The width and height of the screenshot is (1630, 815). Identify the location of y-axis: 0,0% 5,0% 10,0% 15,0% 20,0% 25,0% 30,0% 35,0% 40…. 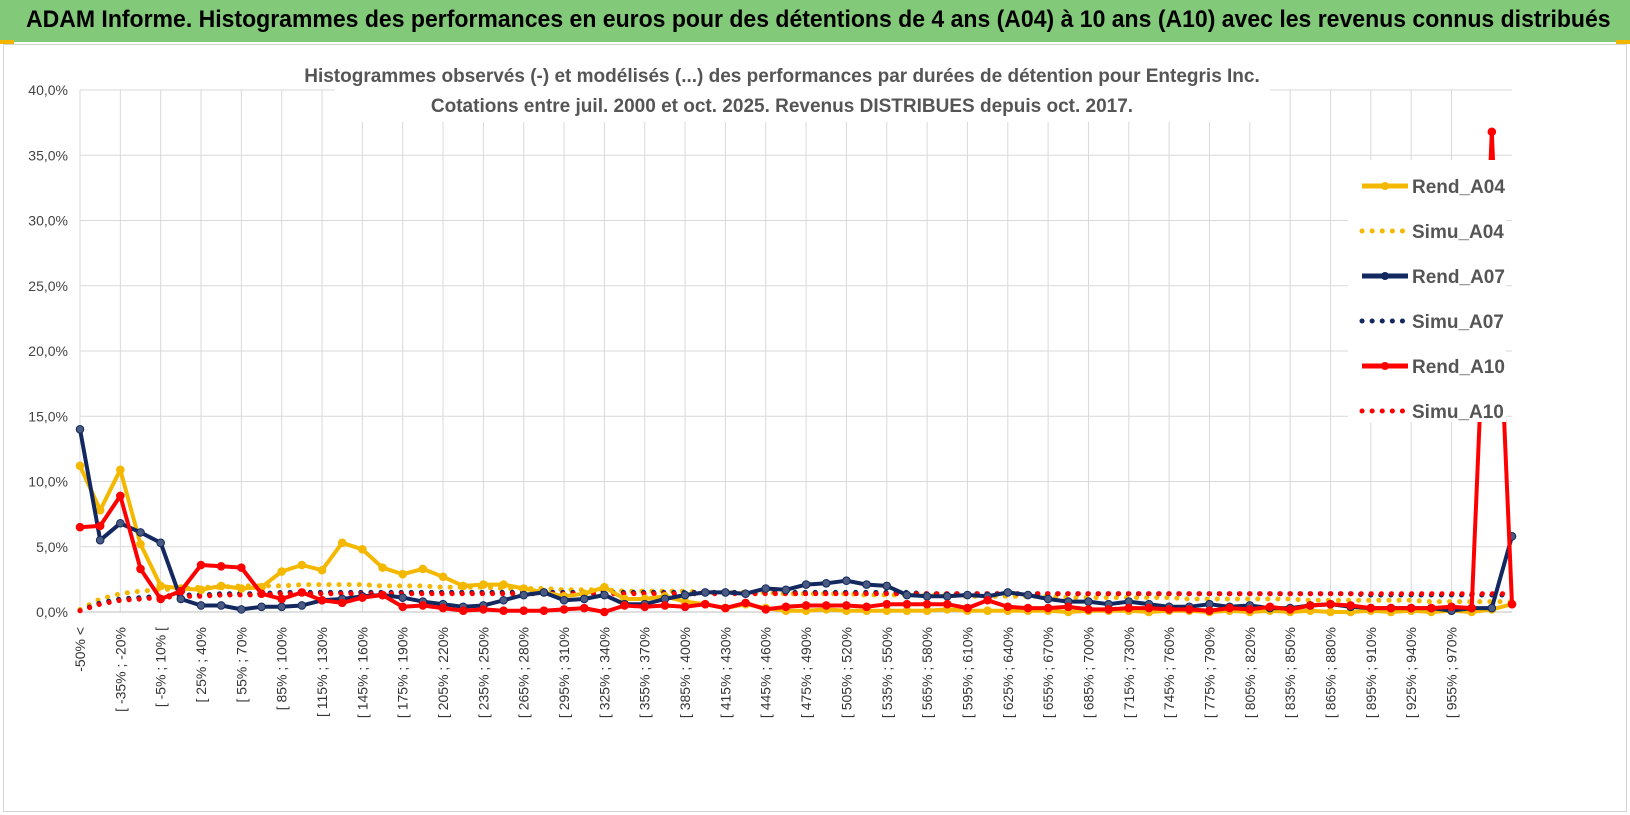
(48, 351).